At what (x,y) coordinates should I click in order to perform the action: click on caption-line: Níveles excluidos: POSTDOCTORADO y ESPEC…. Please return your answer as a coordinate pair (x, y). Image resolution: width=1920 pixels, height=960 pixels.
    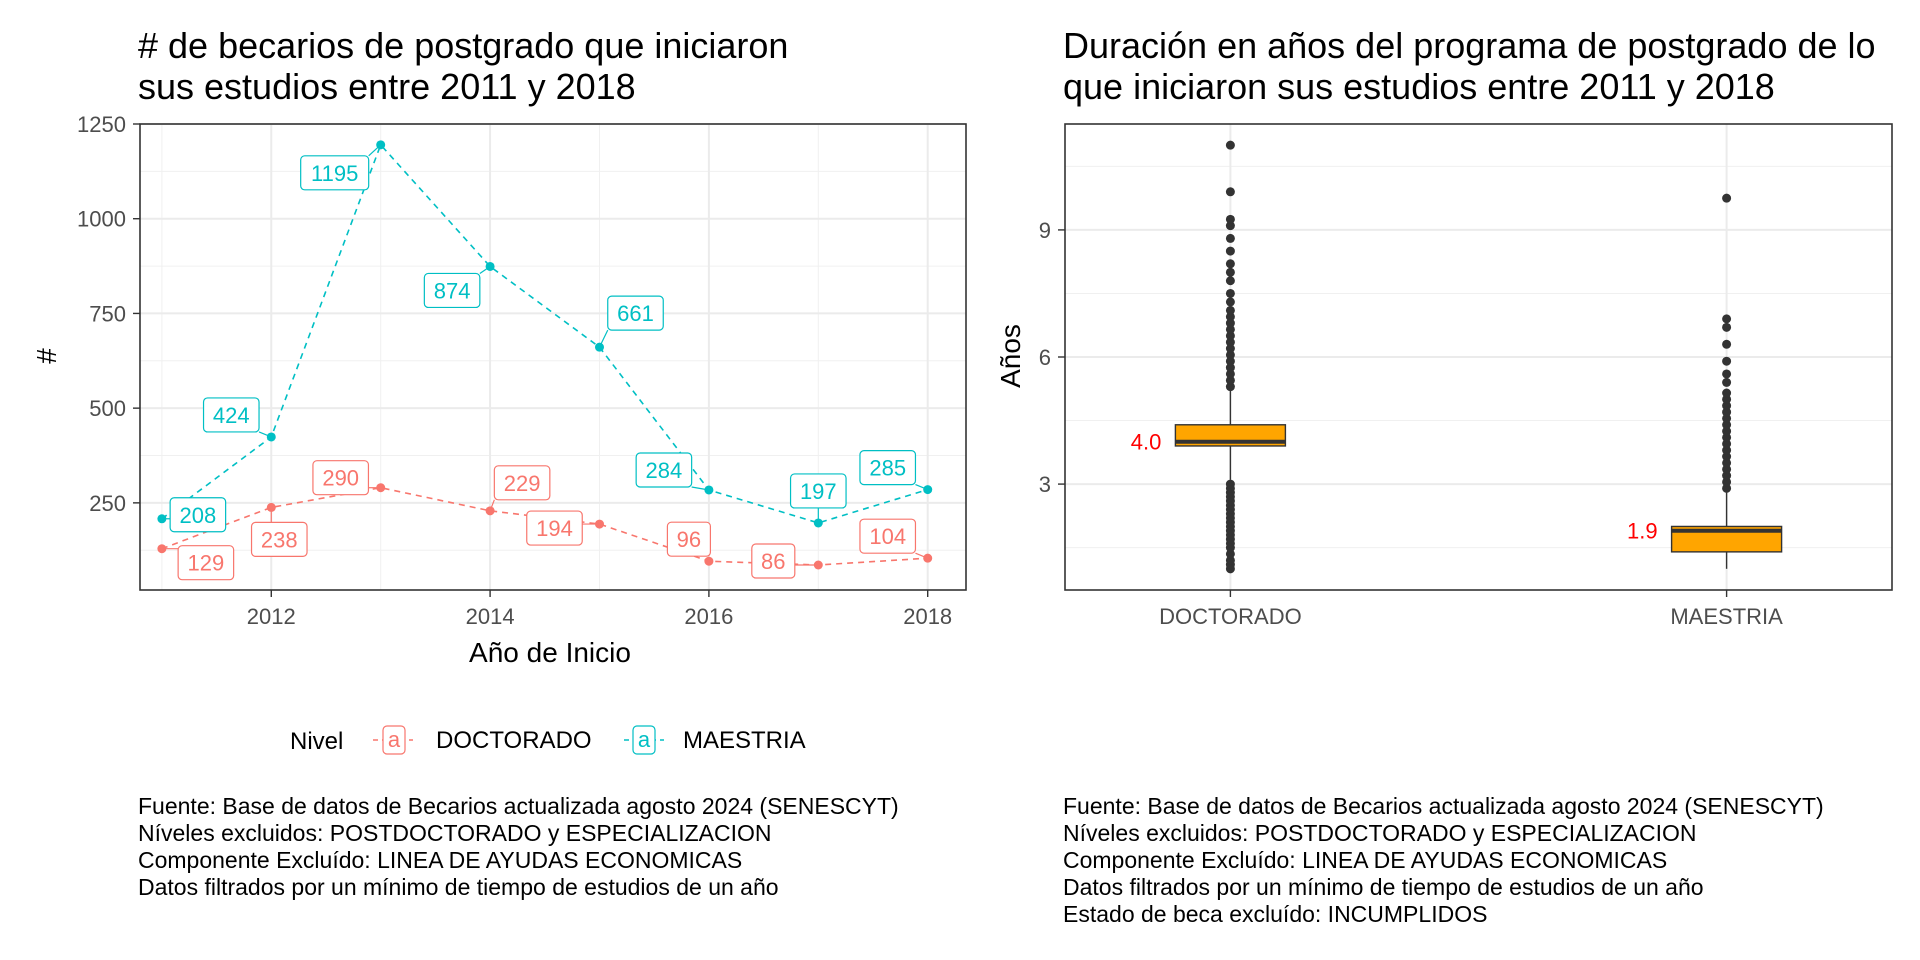
    Looking at the image, I should click on (1380, 833).